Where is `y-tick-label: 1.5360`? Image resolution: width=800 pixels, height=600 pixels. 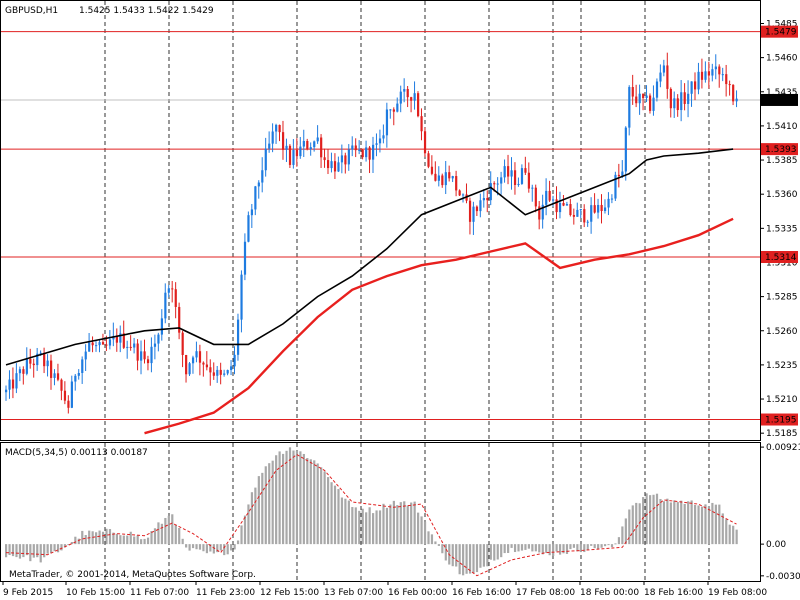
y-tick-label: 1.5360 is located at coordinates (782, 195).